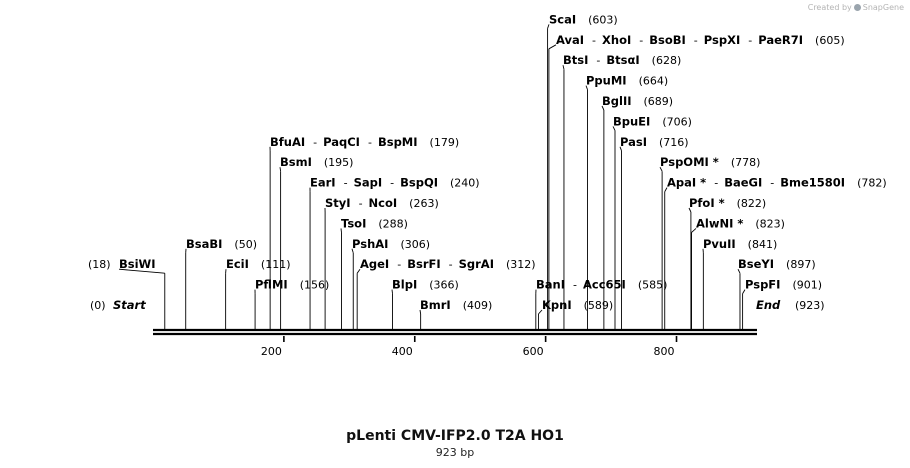 The width and height of the screenshot is (910, 468). Describe the element at coordinates (686, 183) in the screenshot. I see `enzyme-name: ApaI *` at that location.